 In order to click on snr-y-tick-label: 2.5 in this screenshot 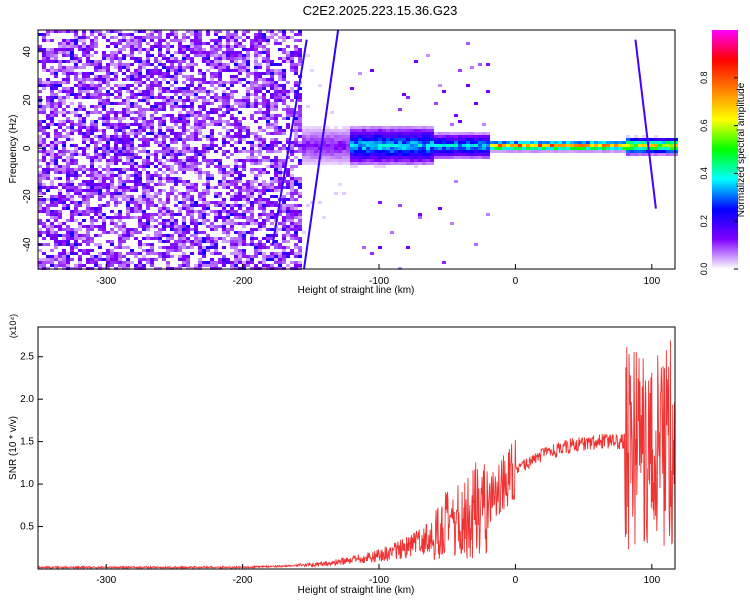, I will do `click(27, 357)`.